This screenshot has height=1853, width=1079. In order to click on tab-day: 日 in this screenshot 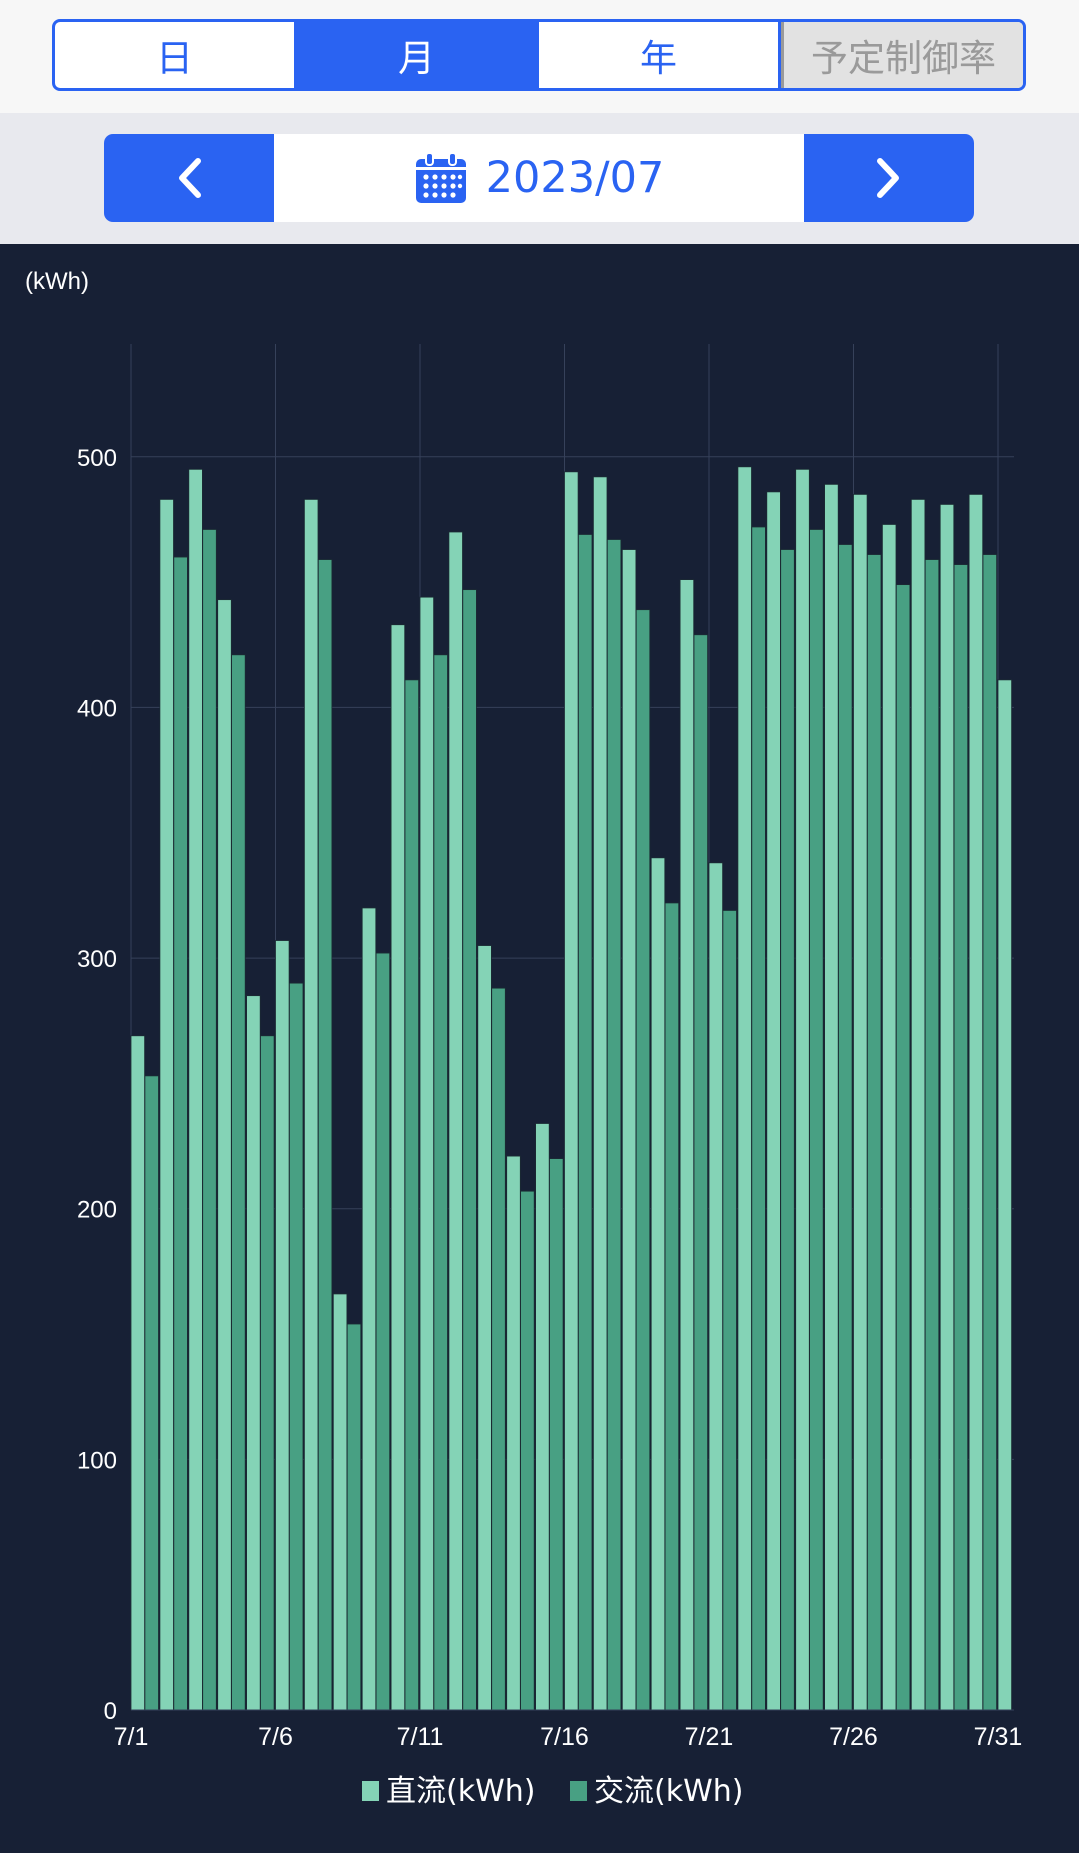, I will do `click(176, 55)`.